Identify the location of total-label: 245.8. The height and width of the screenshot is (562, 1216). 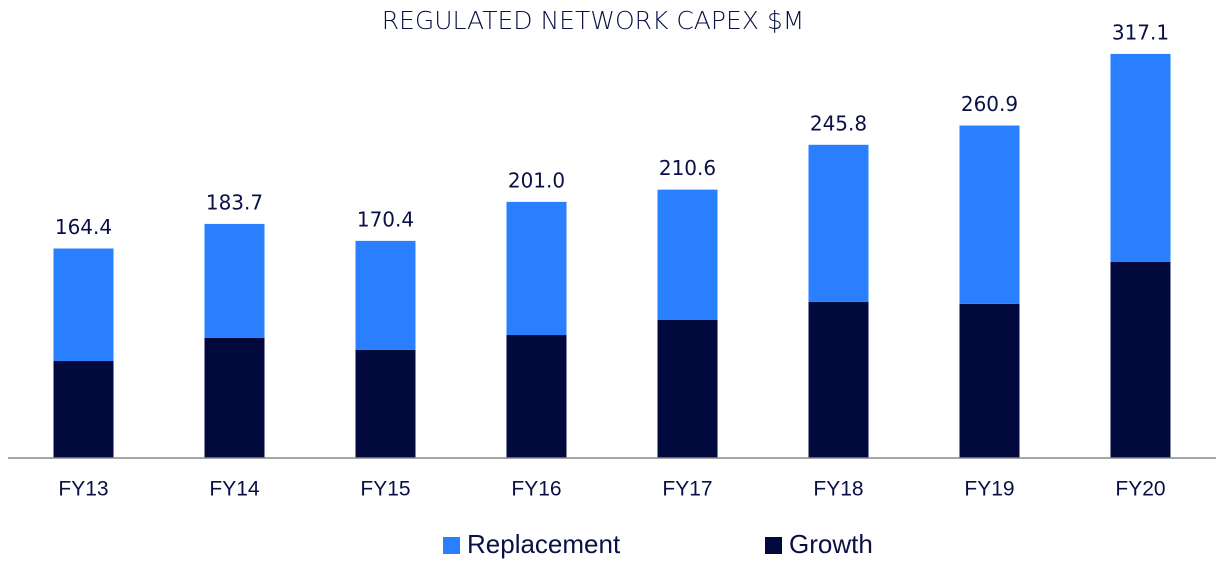
(838, 123).